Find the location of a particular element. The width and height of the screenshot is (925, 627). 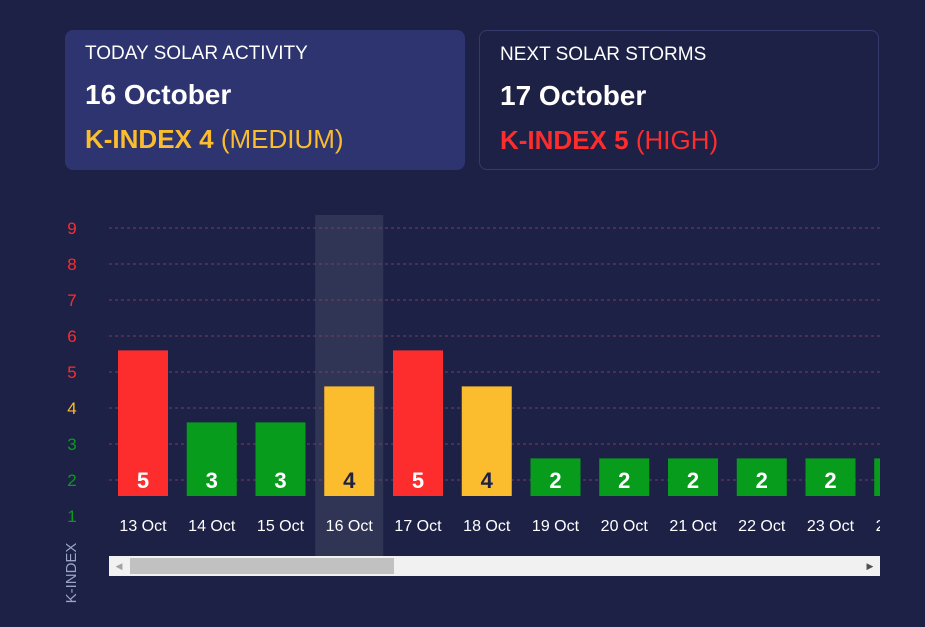

next-card-title: NEXT SOLAR STORMS is located at coordinates (603, 54).